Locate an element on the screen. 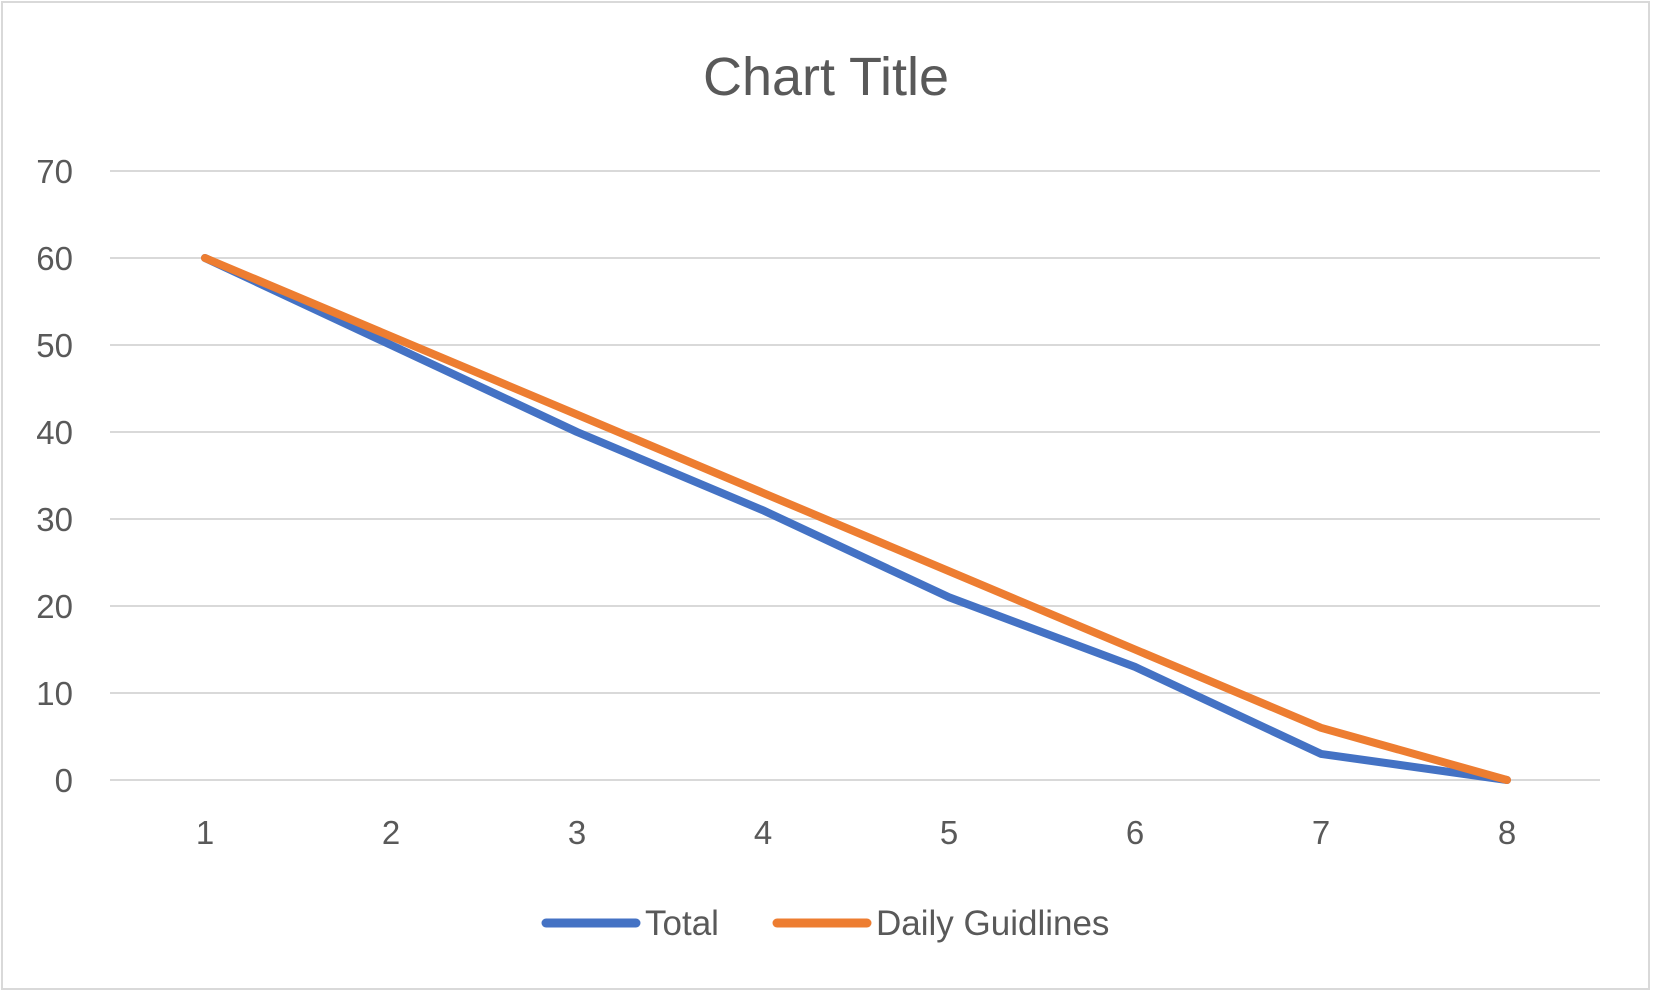 This screenshot has width=1653, height=993. y-axis-tick-labels: 0 10 20 30 40 50 60 70 is located at coordinates (54, 476).